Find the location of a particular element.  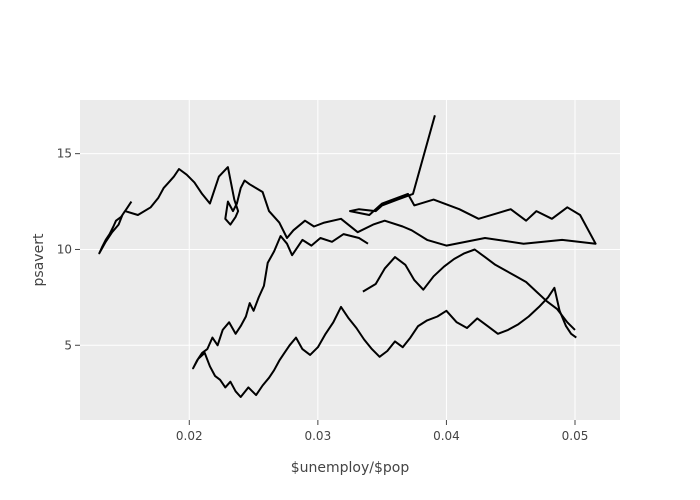

y-axis-title: psavert is located at coordinates (39, 259).